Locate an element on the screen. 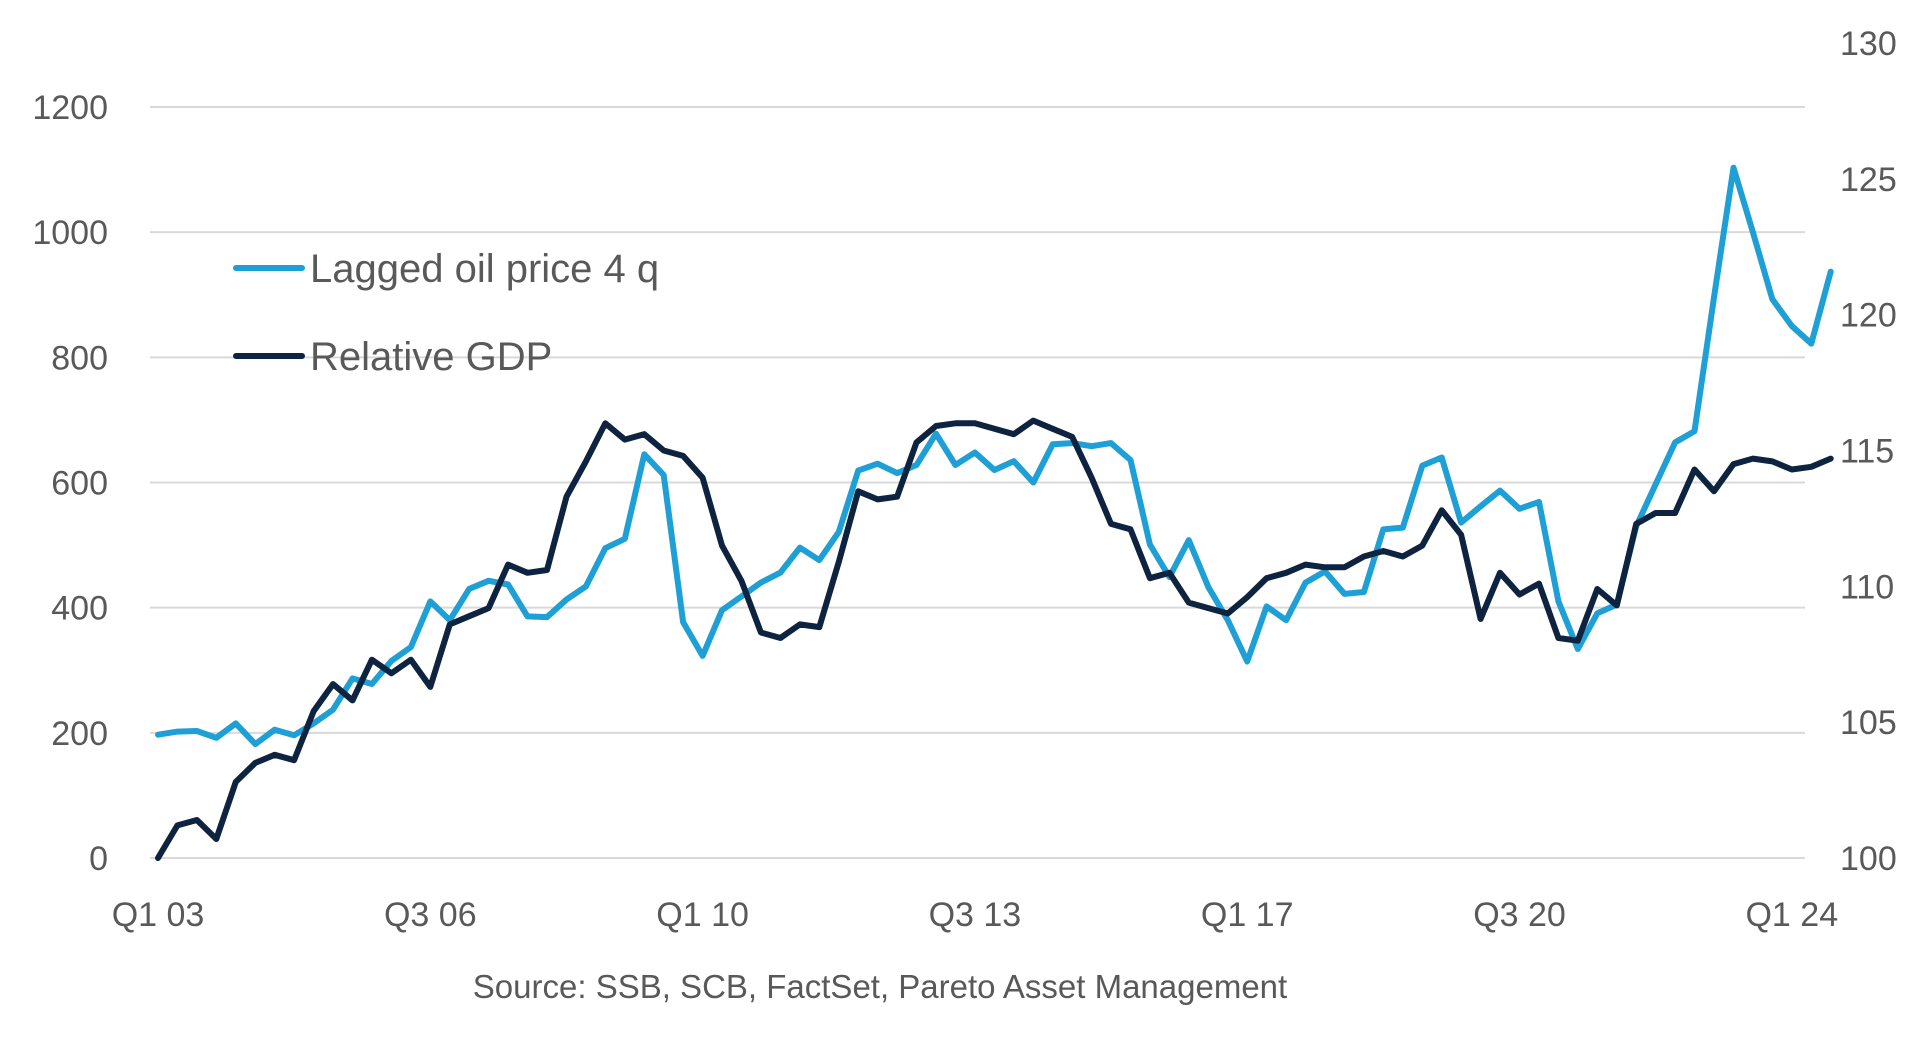 This screenshot has width=1920, height=1042. x-axis: Q1 03 Q3 06 Q1 10 Q3 13 Q1 17 Q3 20 Q1 24 is located at coordinates (975, 915).